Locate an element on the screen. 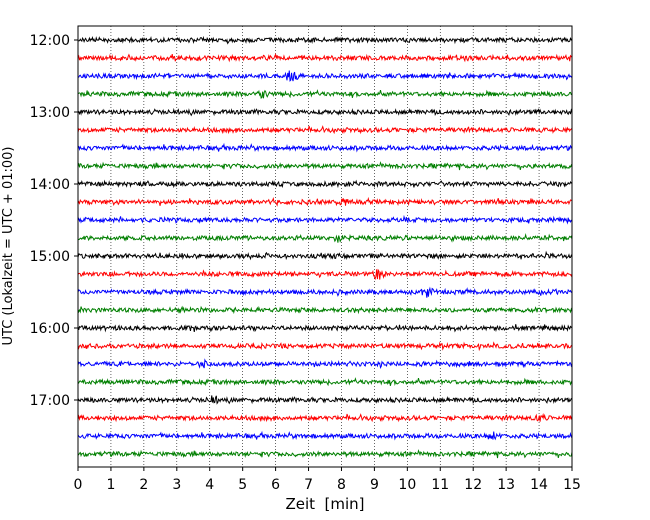  x-tick-label: 2 is located at coordinates (143, 485).